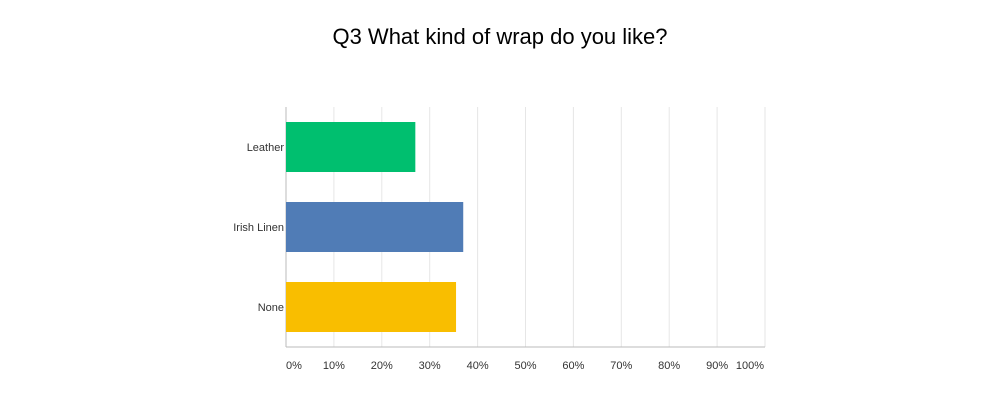  I want to click on x-tick-label: 20%, so click(382, 366).